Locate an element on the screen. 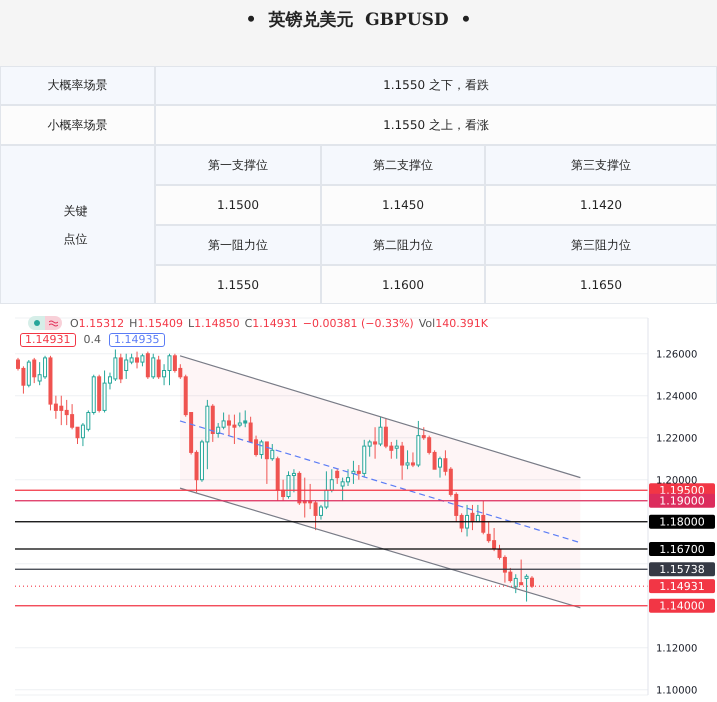 The height and width of the screenshot is (702, 717). annotation: Vol is located at coordinates (427, 323).